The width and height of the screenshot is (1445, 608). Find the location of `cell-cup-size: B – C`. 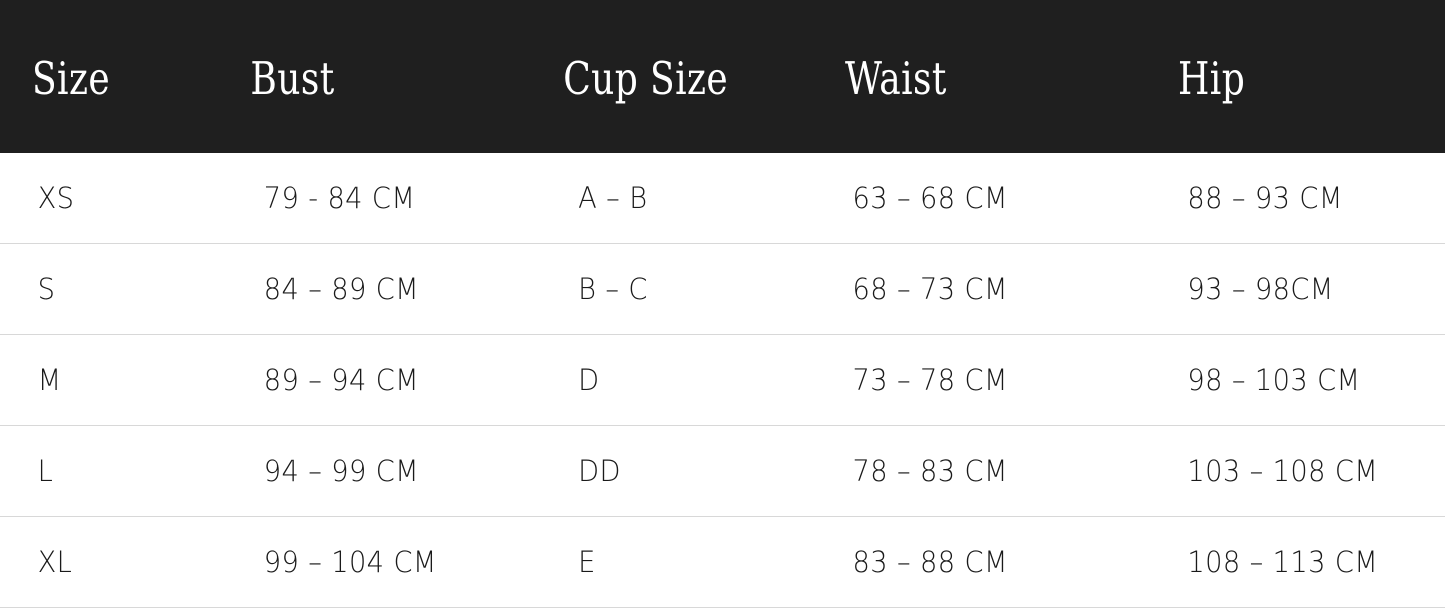

cell-cup-size: B – C is located at coordinates (613, 288).